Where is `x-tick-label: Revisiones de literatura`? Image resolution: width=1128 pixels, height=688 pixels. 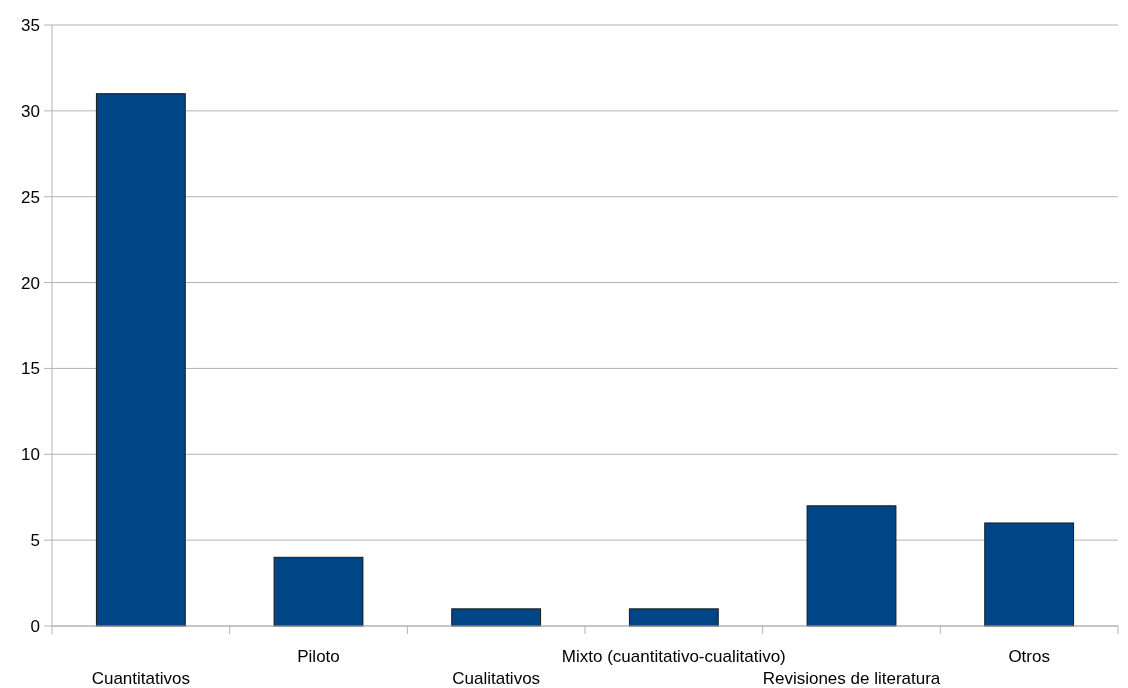
x-tick-label: Revisiones de literatura is located at coordinates (851, 678).